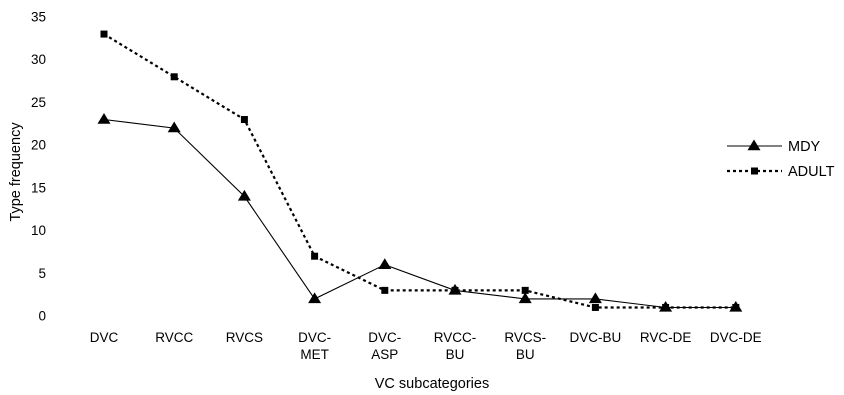  What do you see at coordinates (38, 187) in the screenshot?
I see `y-tick-label: 15` at bounding box center [38, 187].